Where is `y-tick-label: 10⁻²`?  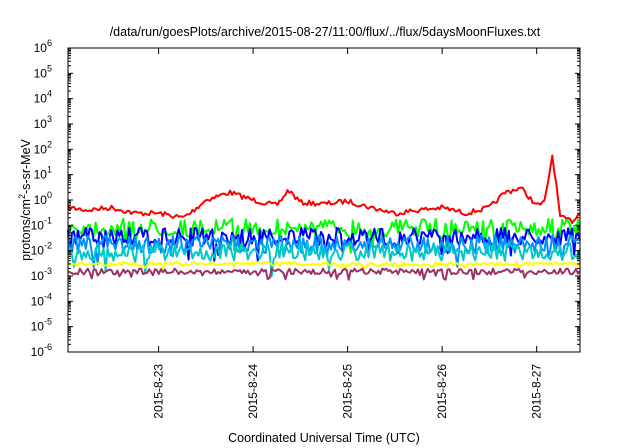 y-tick-label: 10⁻² is located at coordinates (41, 249).